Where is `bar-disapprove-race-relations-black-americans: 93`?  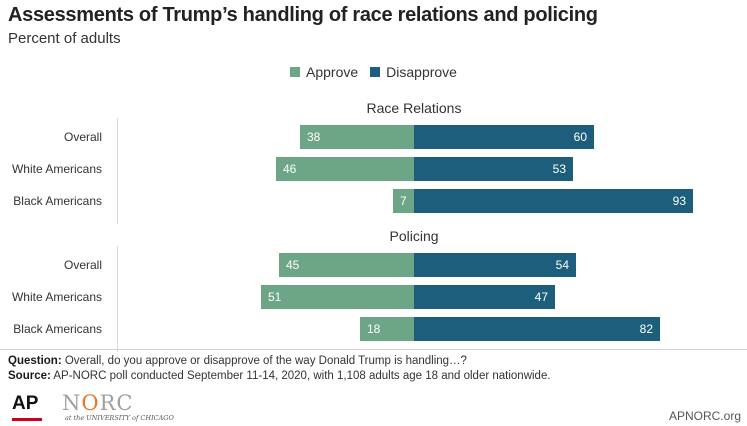
bar-disapprove-race-relations-black-americans: 93 is located at coordinates (553, 201).